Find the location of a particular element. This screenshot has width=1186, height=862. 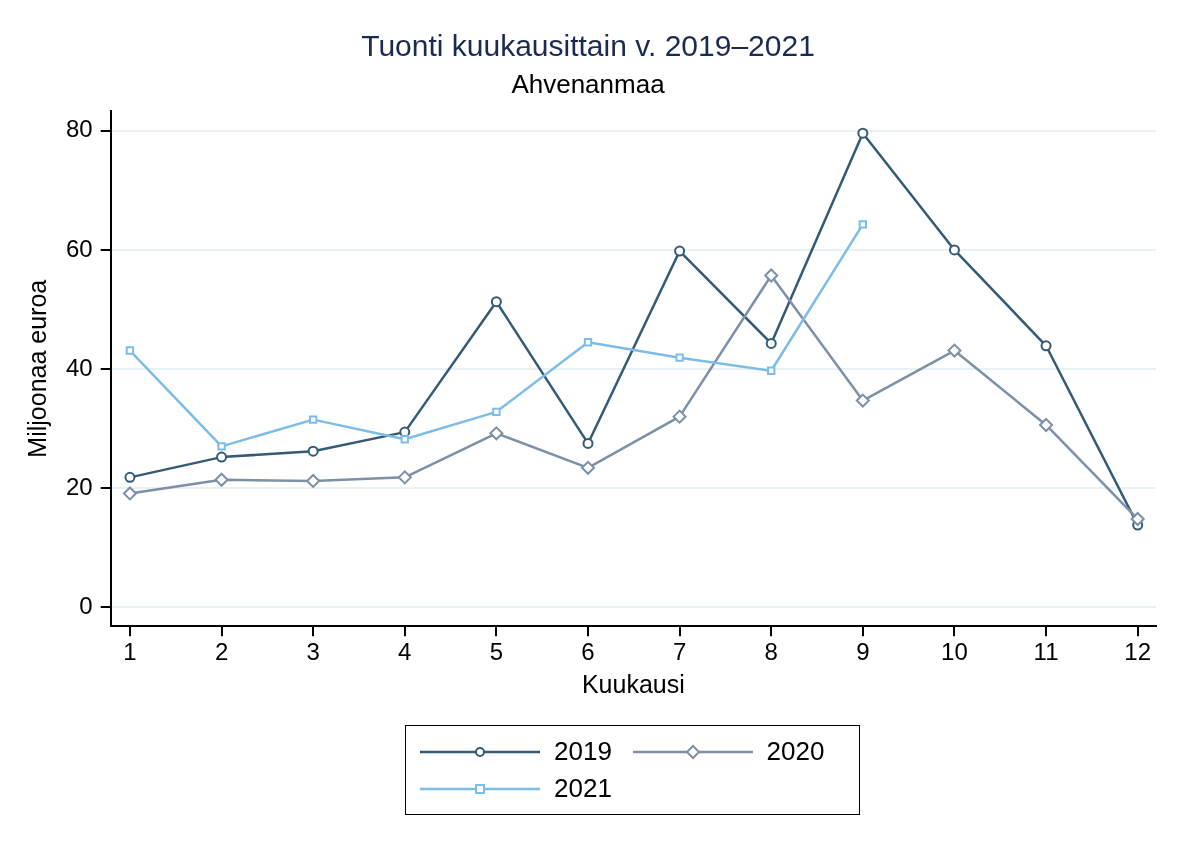

chart-title: Tuonti kuukausittain v. 2019–2021 is located at coordinates (588, 46).